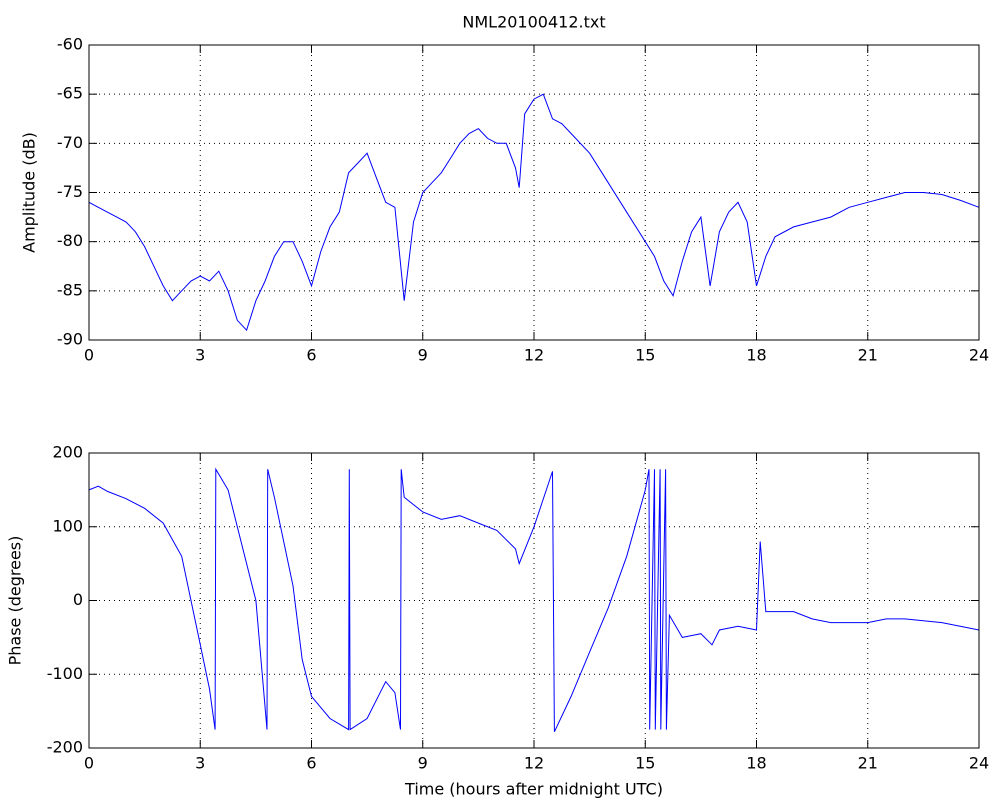 The image size is (998, 806). I want to click on y-tick-label: 100, so click(67, 525).